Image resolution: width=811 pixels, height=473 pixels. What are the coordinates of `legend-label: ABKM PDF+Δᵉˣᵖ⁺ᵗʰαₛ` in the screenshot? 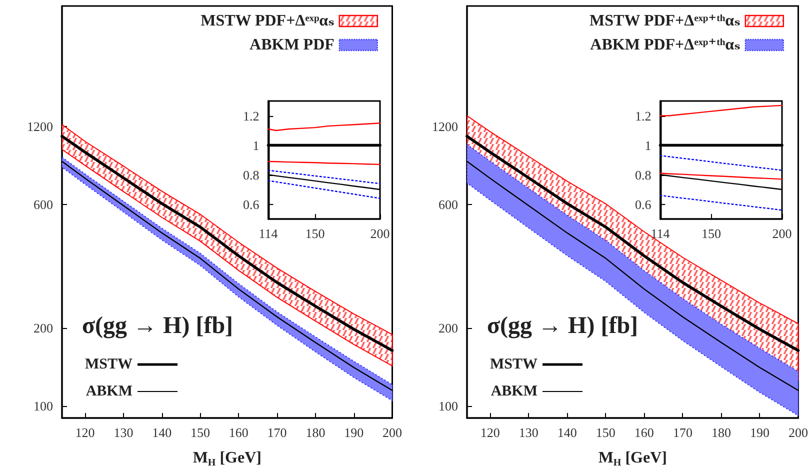 It's located at (665, 45).